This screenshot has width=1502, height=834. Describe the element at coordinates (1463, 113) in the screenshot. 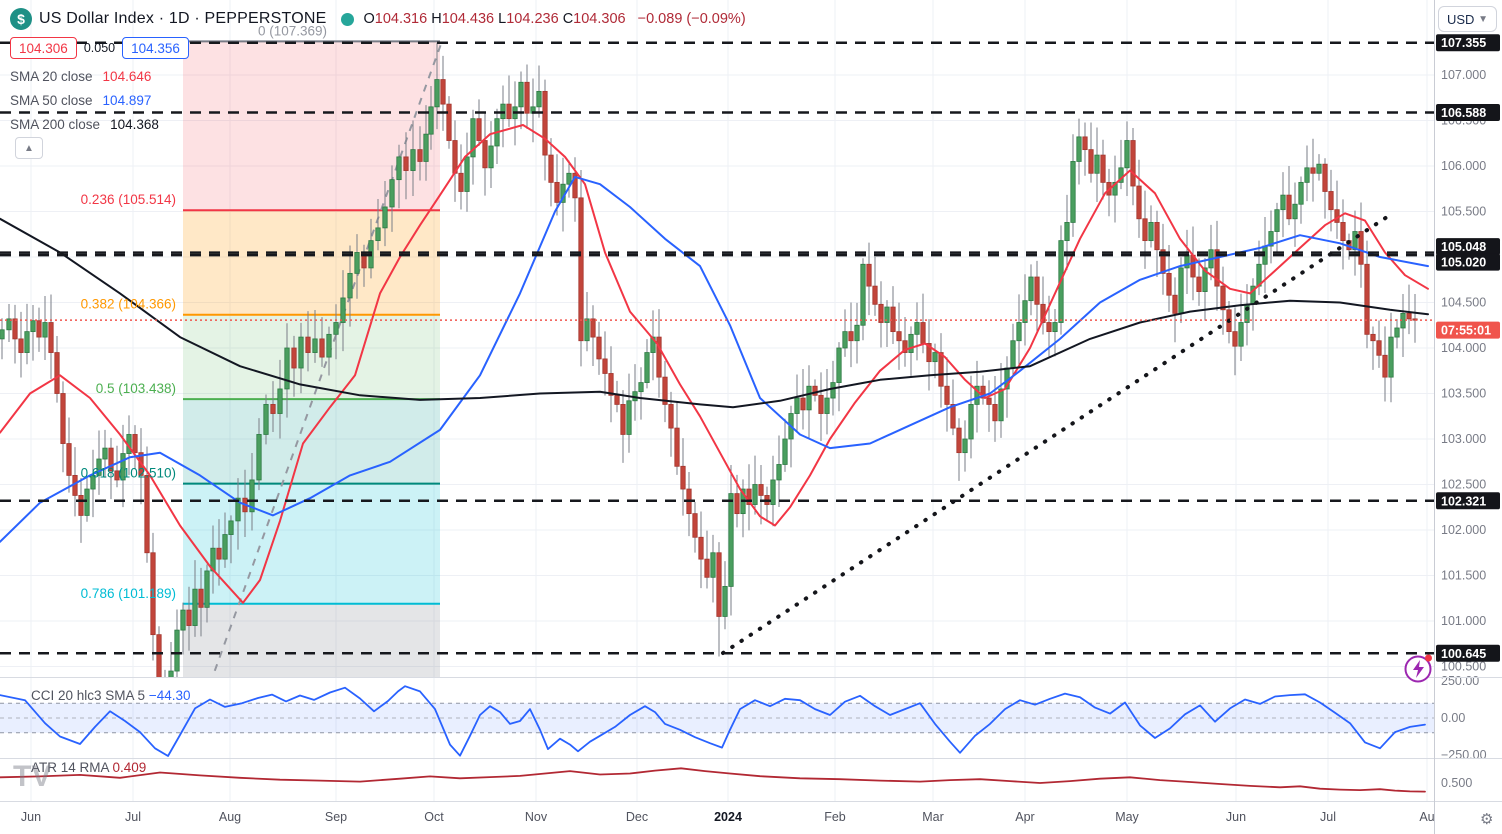

I see `price-level-badge: 106.588` at that location.